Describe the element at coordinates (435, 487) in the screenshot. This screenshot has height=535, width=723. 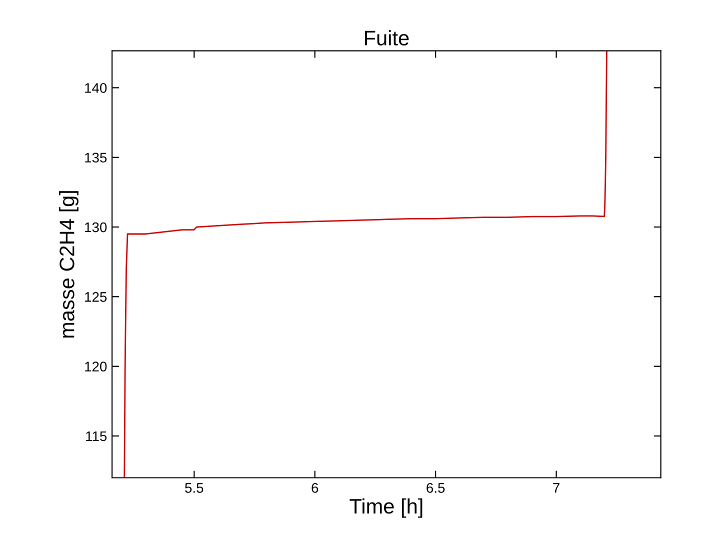
I see `x-tick-label: 6.5` at that location.